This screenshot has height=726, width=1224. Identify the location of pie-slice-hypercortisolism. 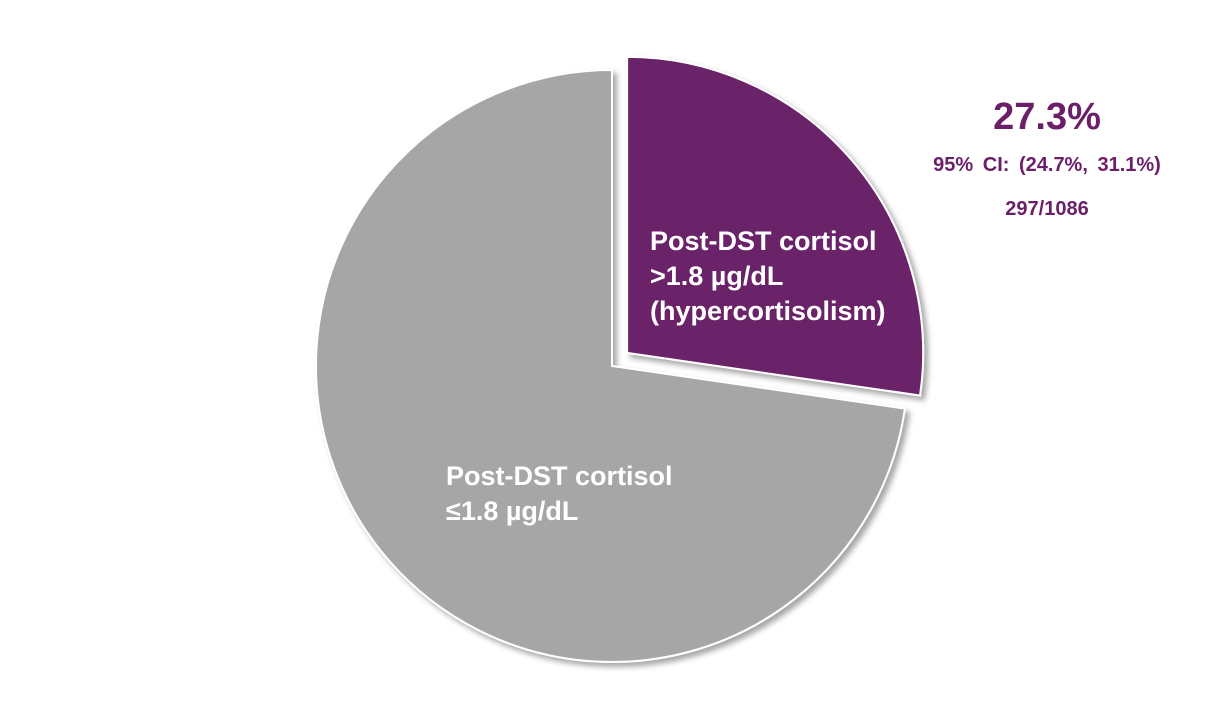
(775, 226).